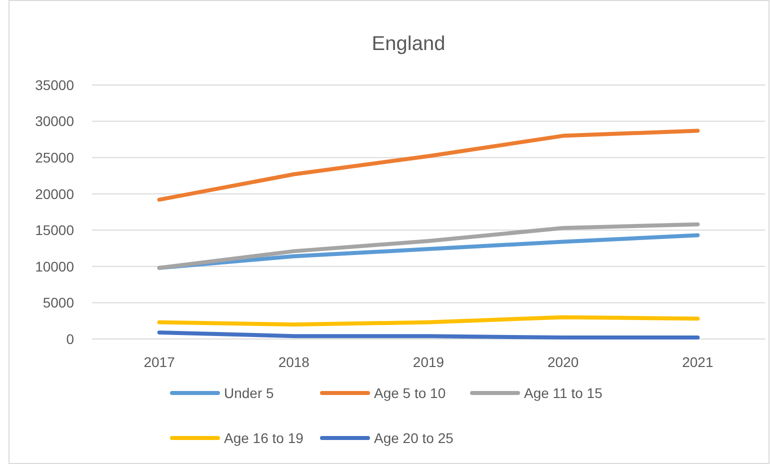 This screenshot has width=770, height=464. What do you see at coordinates (698, 362) in the screenshot?
I see `x-tick-label: 2021` at bounding box center [698, 362].